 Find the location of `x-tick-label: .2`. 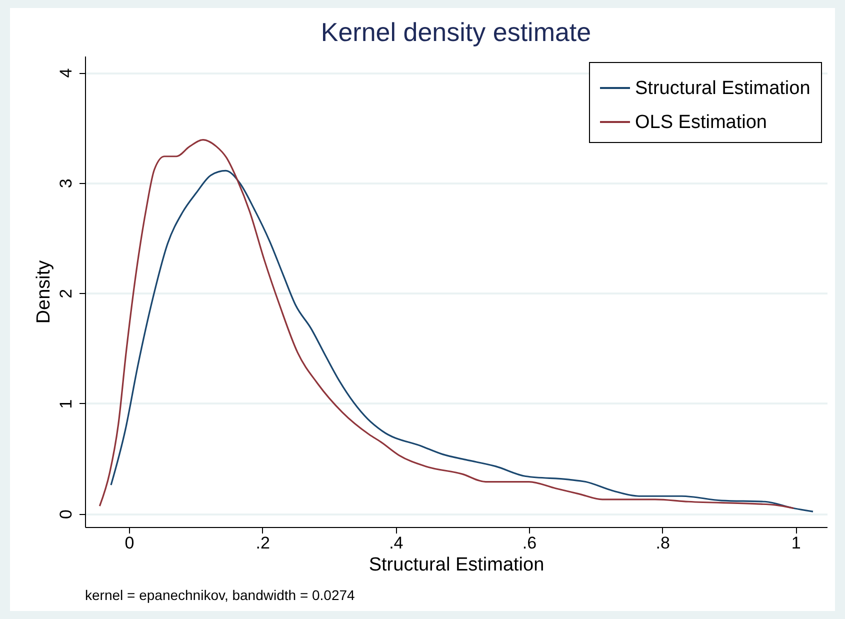

x-tick-label: .2 is located at coordinates (263, 543).